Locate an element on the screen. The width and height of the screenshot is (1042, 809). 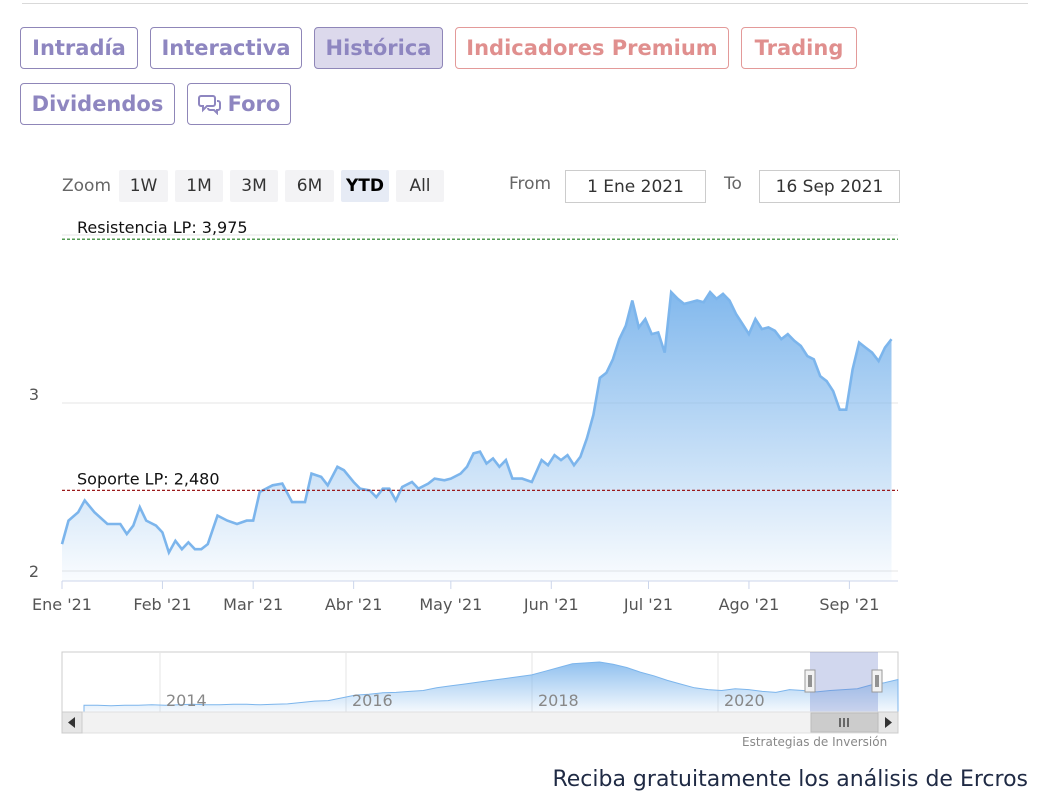
tab-label: Trading is located at coordinates (799, 48).